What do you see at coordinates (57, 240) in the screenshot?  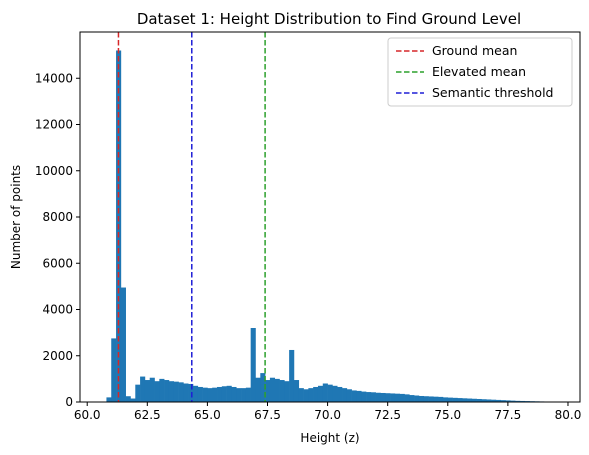 I see `y-axis-ticks: 0 2000 4000 6000 8000 10000 12000 14000` at bounding box center [57, 240].